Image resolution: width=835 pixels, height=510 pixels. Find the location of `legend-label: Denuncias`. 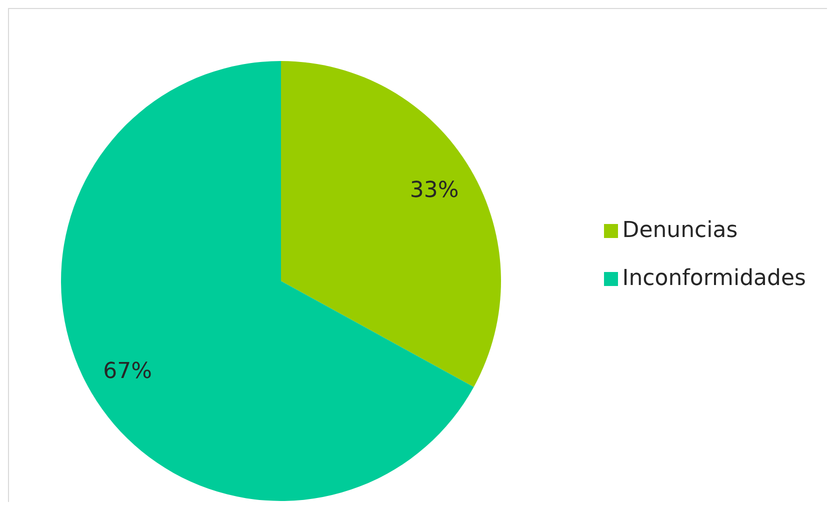

legend-label: Denuncias is located at coordinates (680, 230).